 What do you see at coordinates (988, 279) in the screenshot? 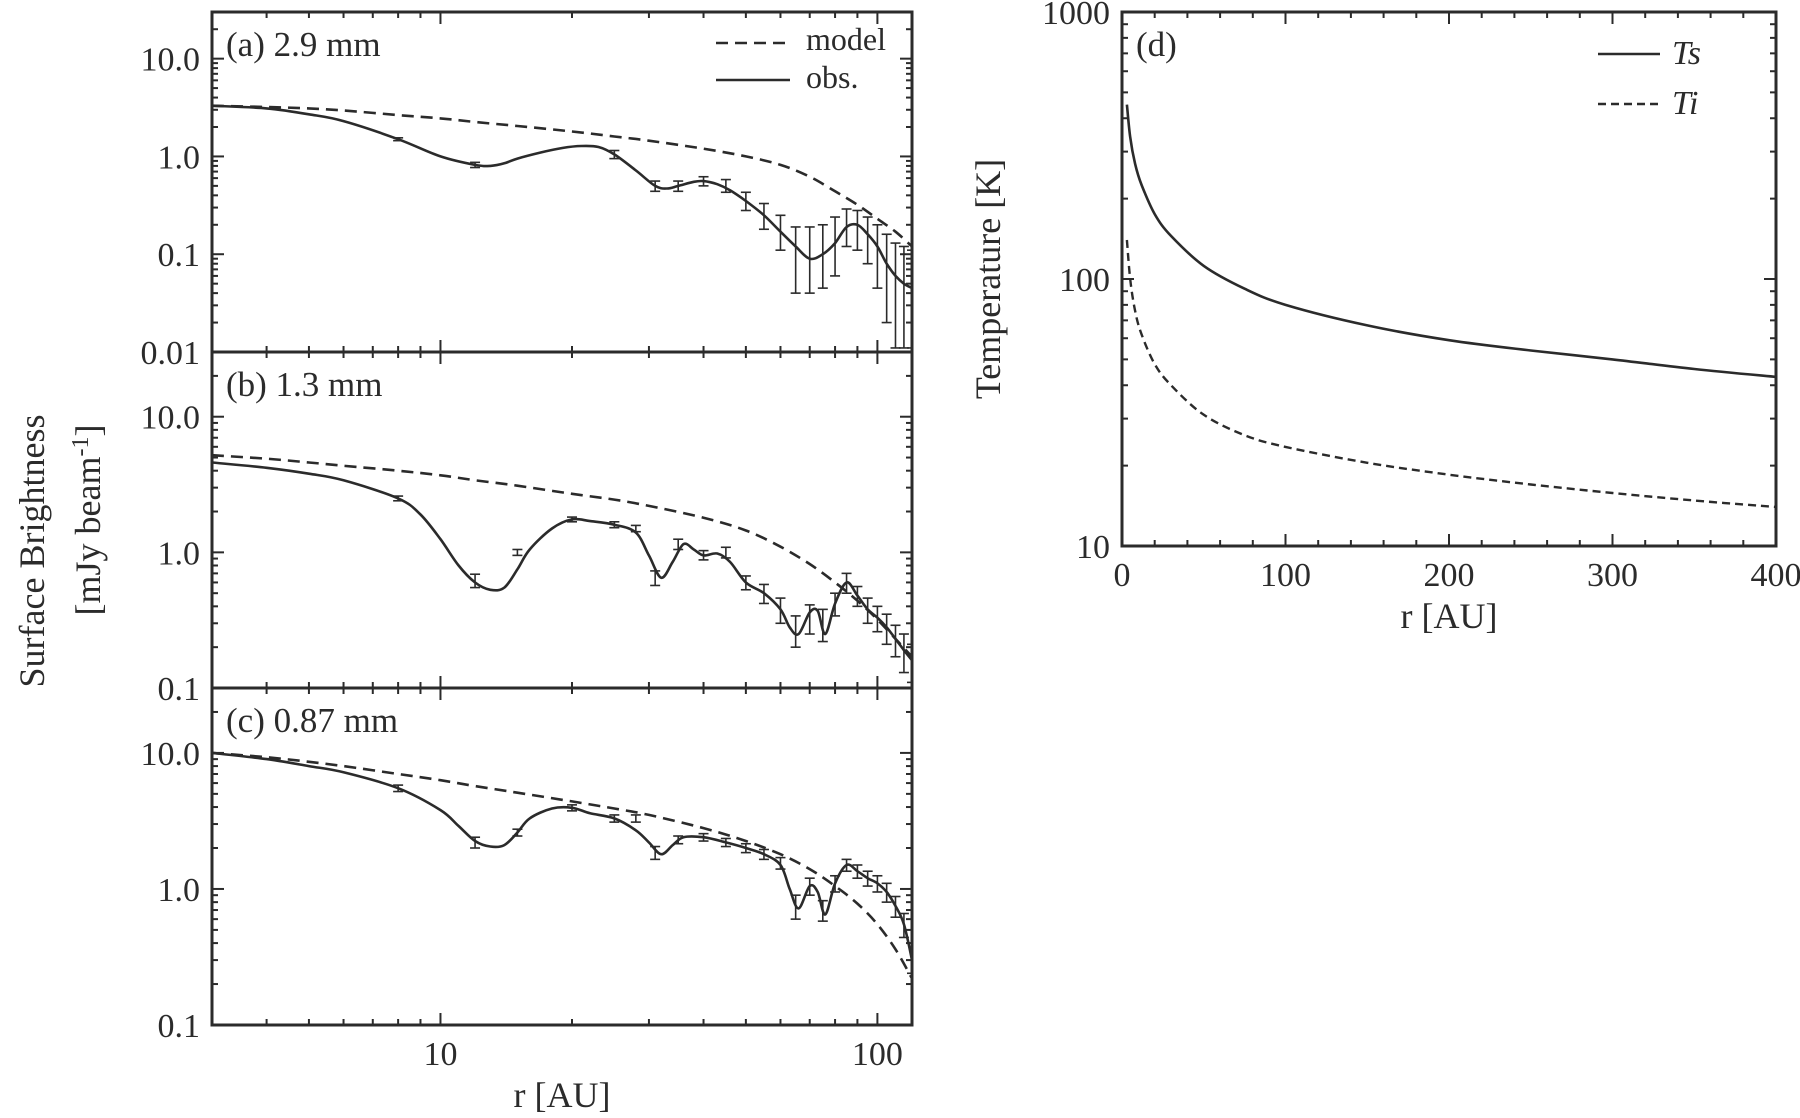
I see `y-axis-label: Temperature [K]` at bounding box center [988, 279].